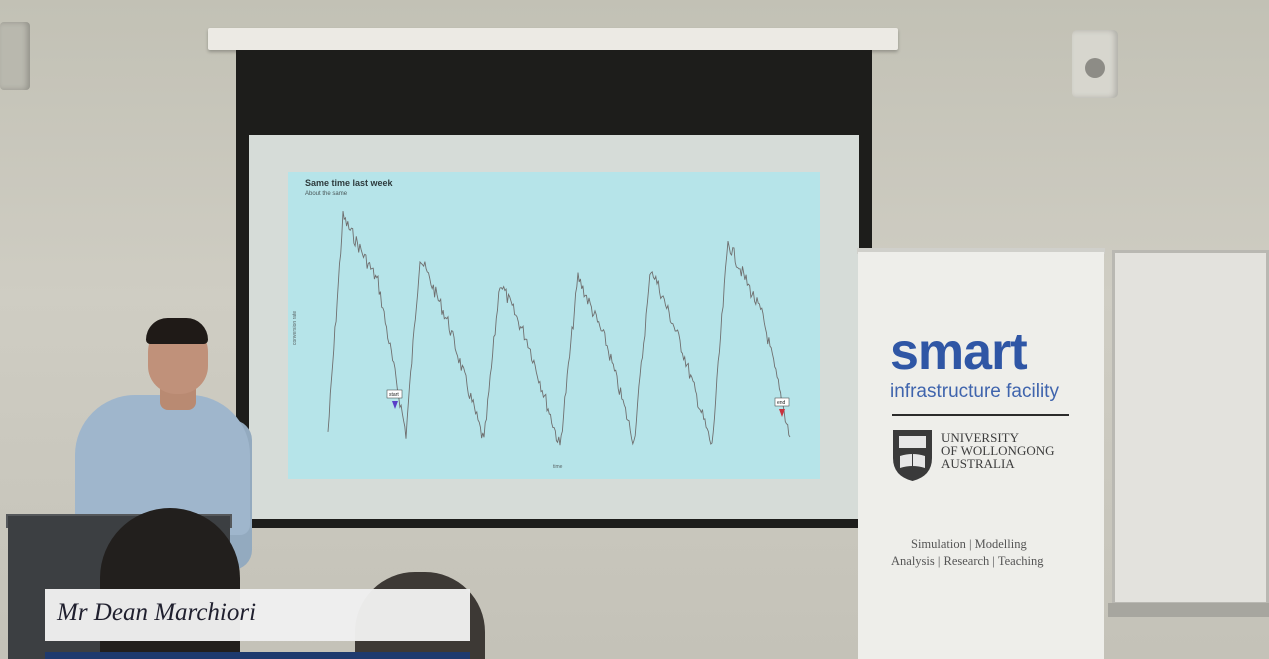  What do you see at coordinates (553, 39) in the screenshot?
I see `projector-screen-roller` at bounding box center [553, 39].